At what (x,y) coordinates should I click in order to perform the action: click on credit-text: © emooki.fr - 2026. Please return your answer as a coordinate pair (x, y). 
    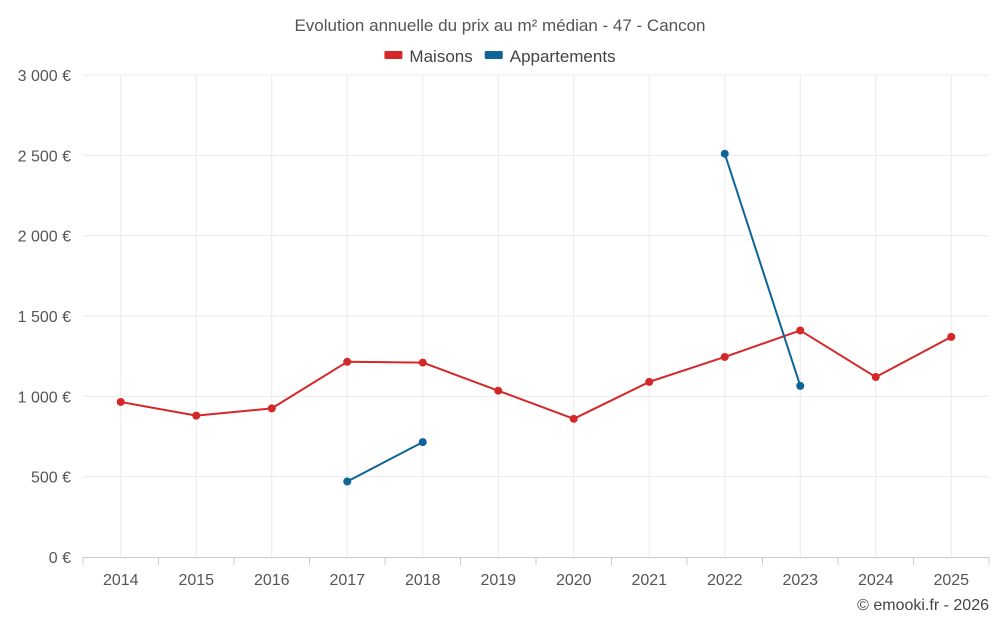
    Looking at the image, I should click on (923, 605).